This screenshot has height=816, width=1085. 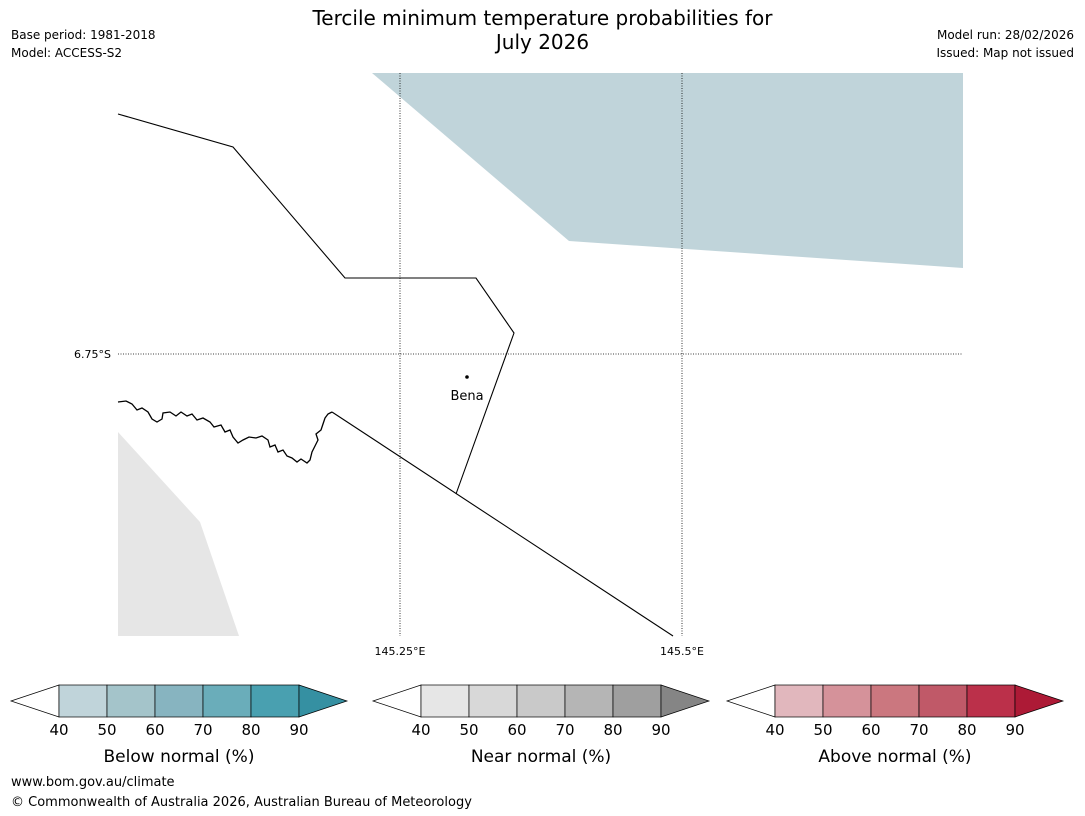 I want to click on legend-above-normal: 40 50 60 70 80 90 Above normal (%), so click(x=895, y=725).